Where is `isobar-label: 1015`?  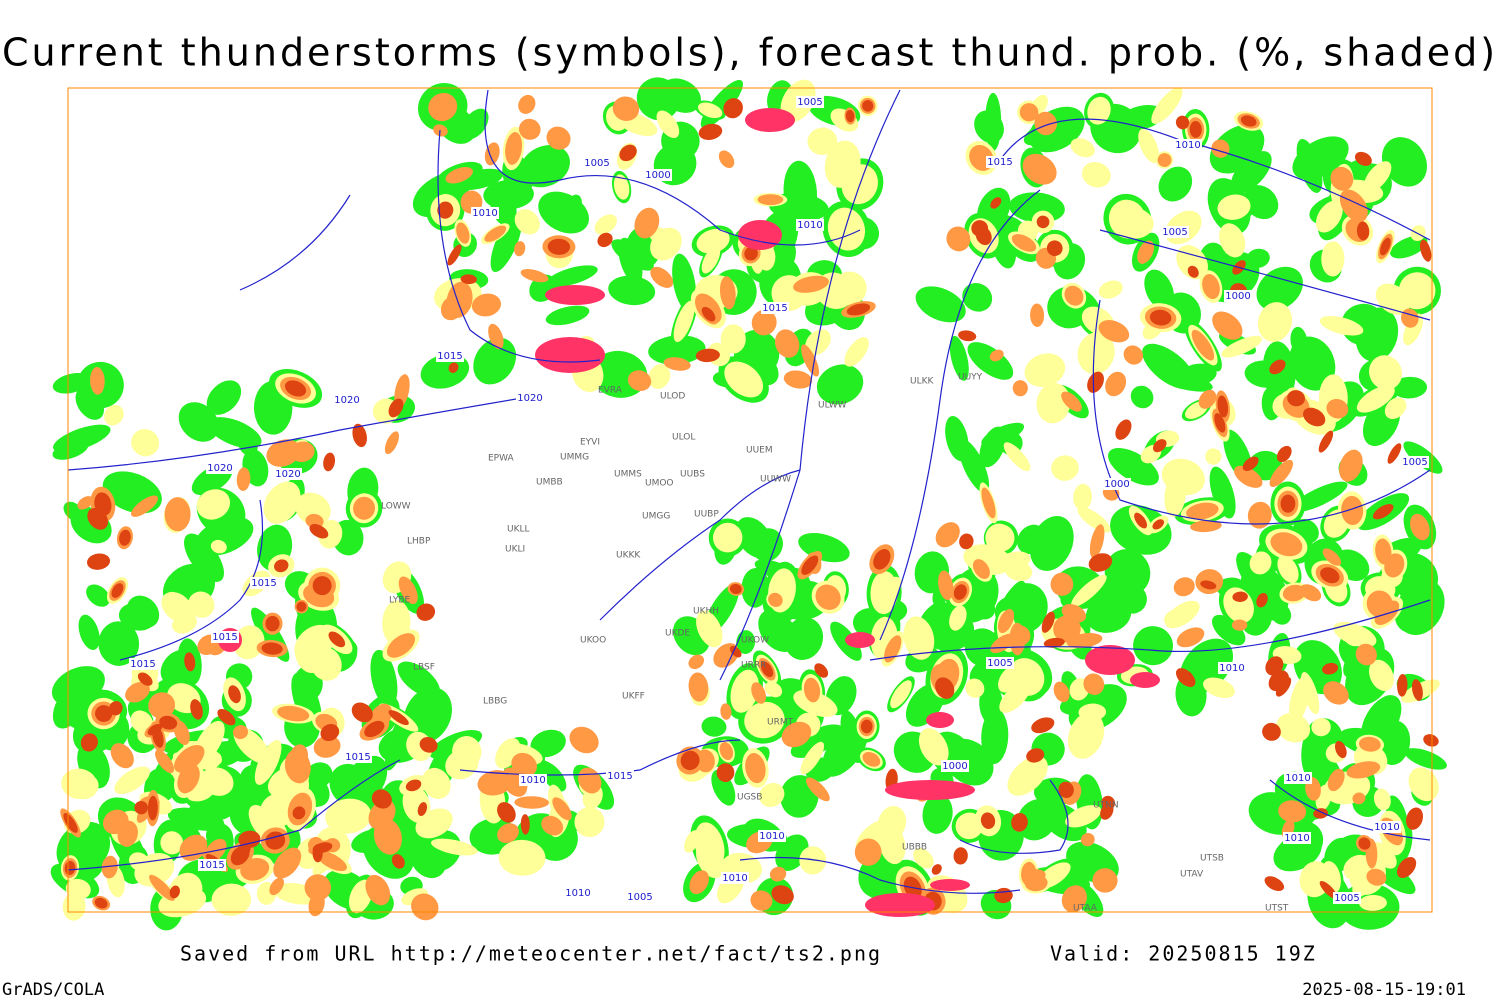 isobar-label: 1015 is located at coordinates (774, 308).